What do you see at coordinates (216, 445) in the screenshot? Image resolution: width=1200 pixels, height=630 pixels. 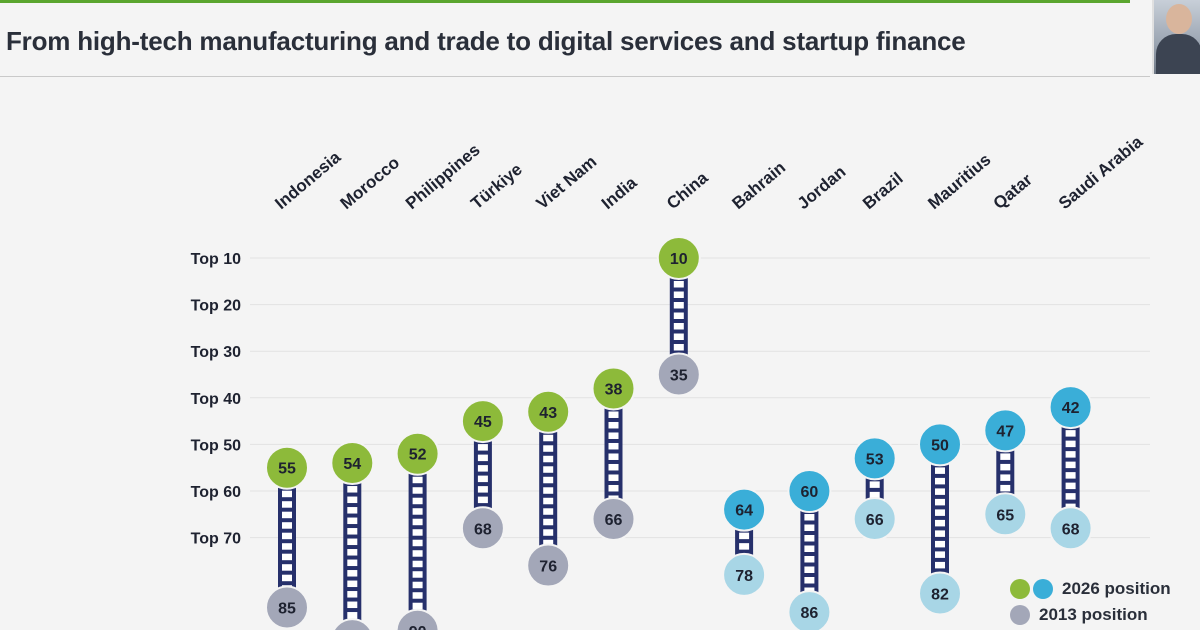 I see `y-tick-label: Top 50` at bounding box center [216, 445].